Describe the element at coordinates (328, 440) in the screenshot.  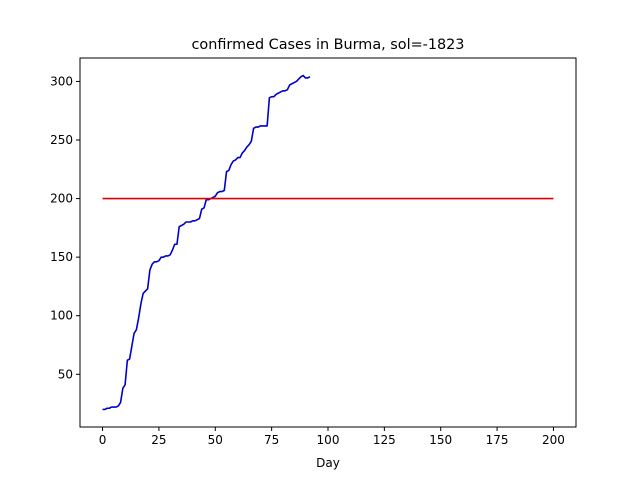
I see `x-tick-label: 100` at that location.